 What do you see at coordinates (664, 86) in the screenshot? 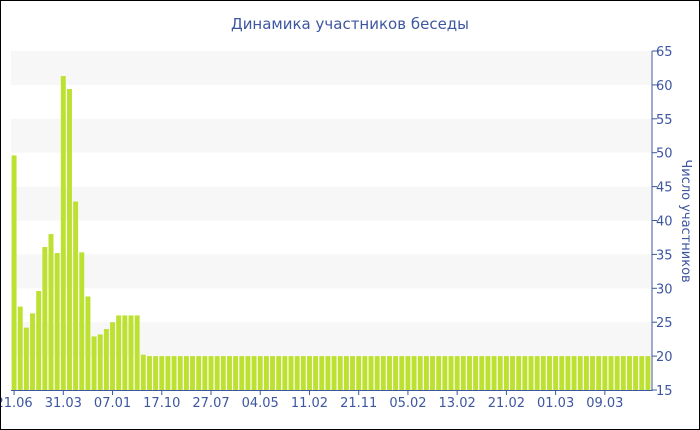
I see `y-tick-label: 60` at bounding box center [664, 86].